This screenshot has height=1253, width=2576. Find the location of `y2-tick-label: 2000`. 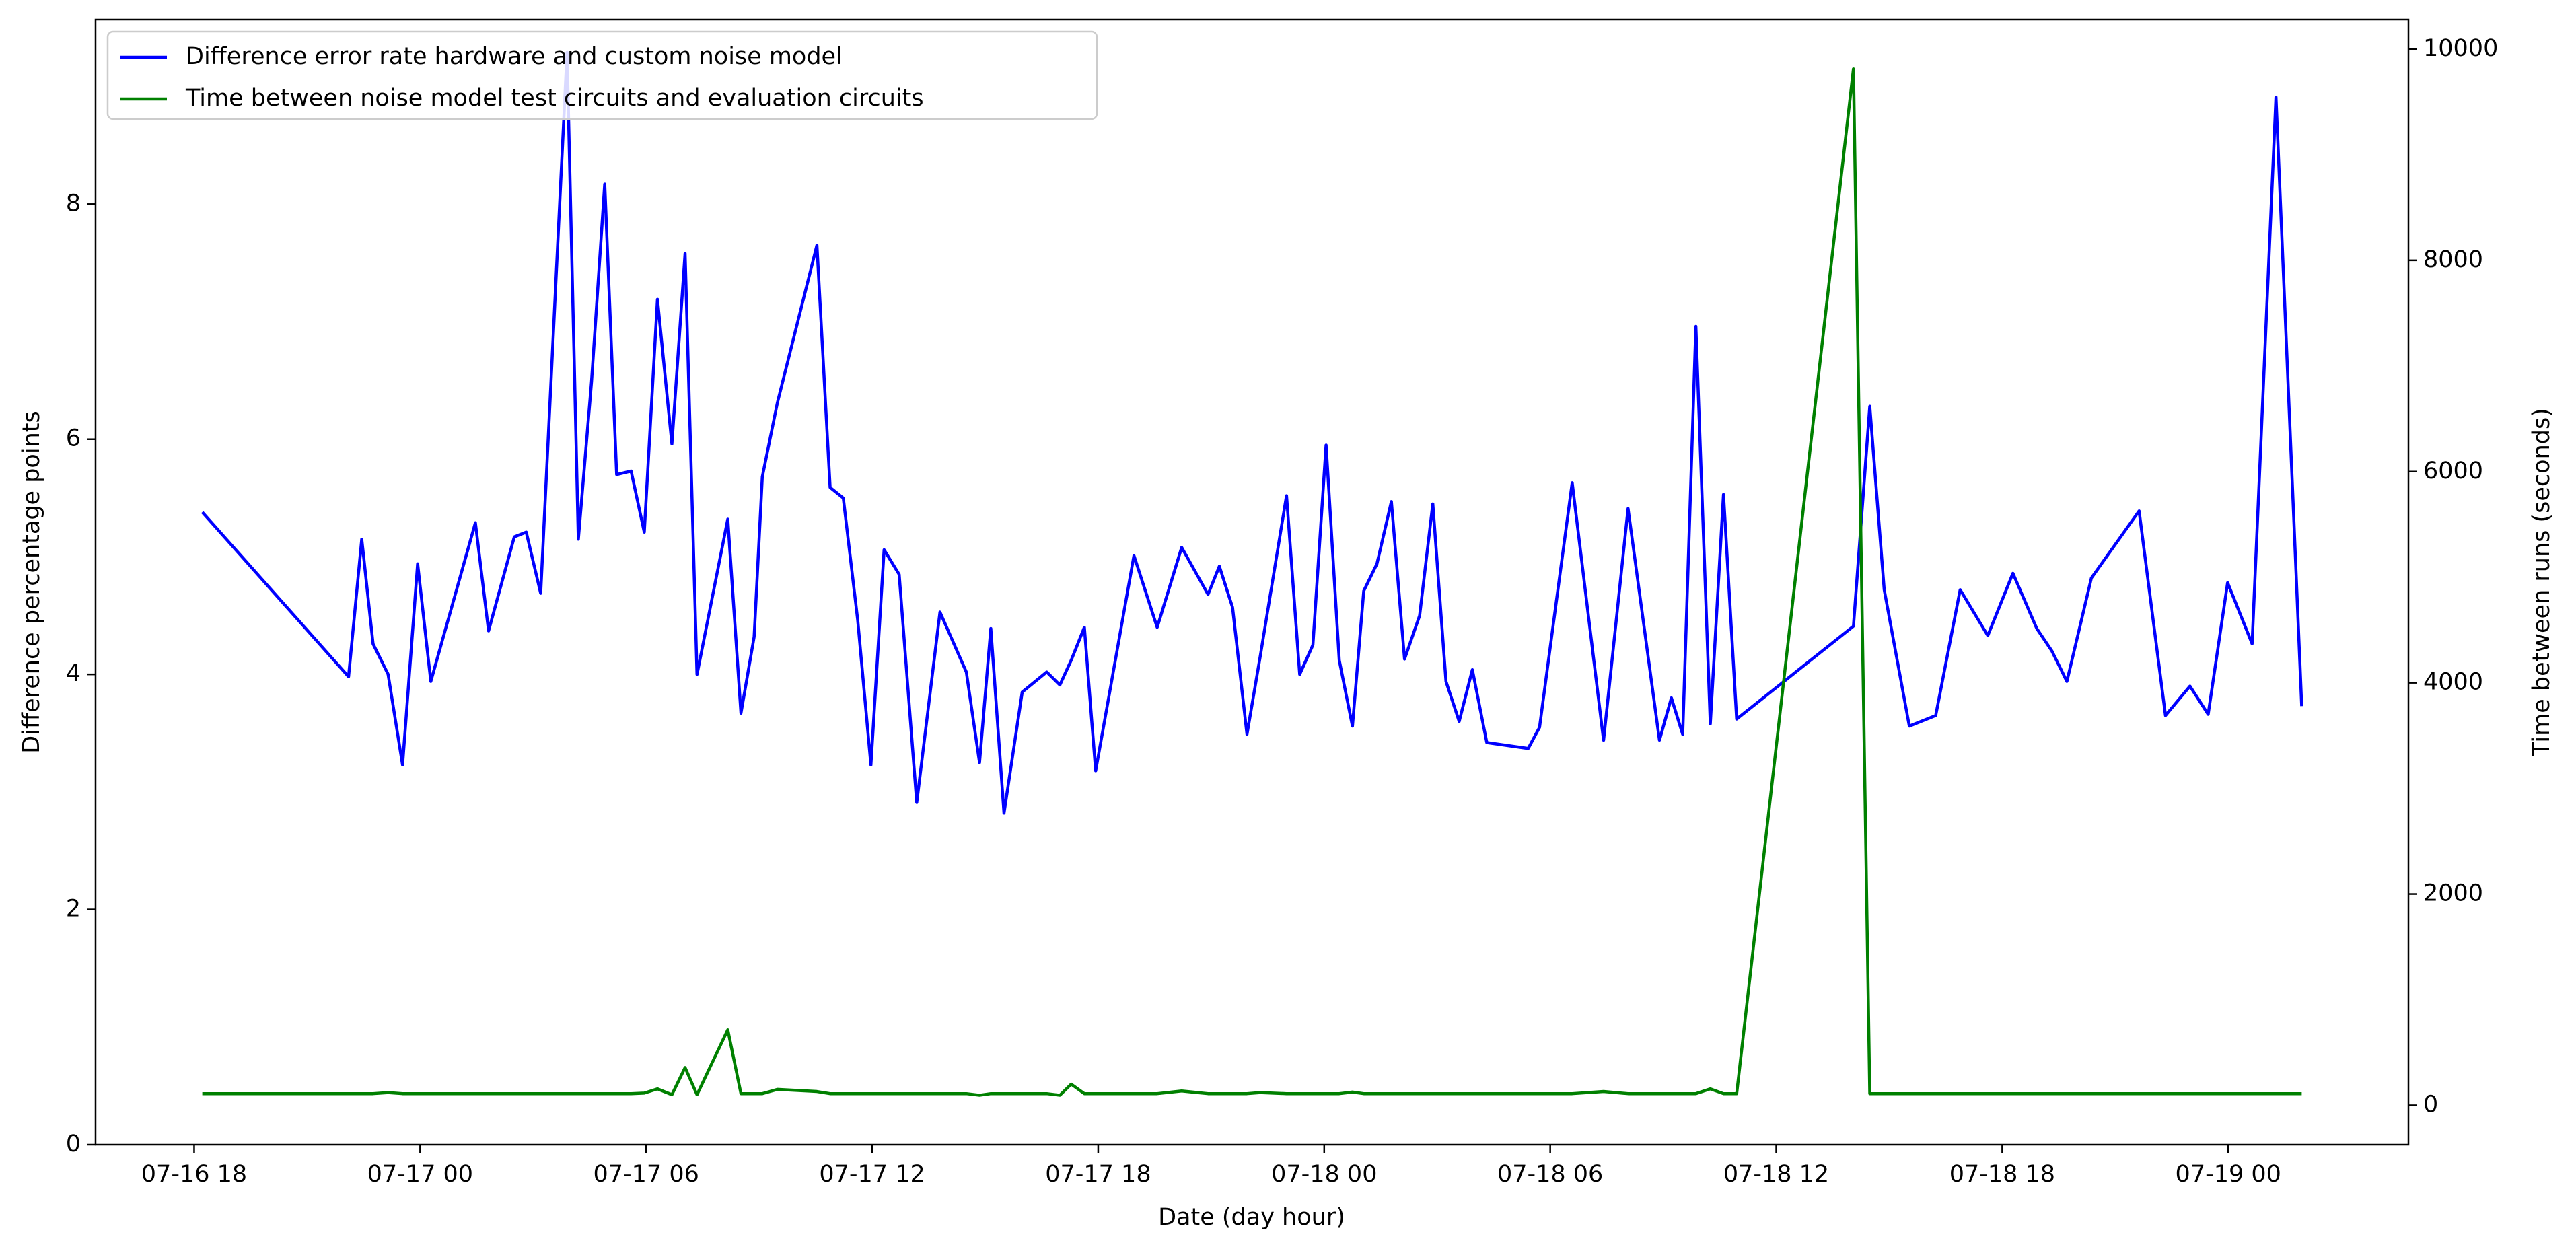

y2-tick-label: 2000 is located at coordinates (2453, 894).